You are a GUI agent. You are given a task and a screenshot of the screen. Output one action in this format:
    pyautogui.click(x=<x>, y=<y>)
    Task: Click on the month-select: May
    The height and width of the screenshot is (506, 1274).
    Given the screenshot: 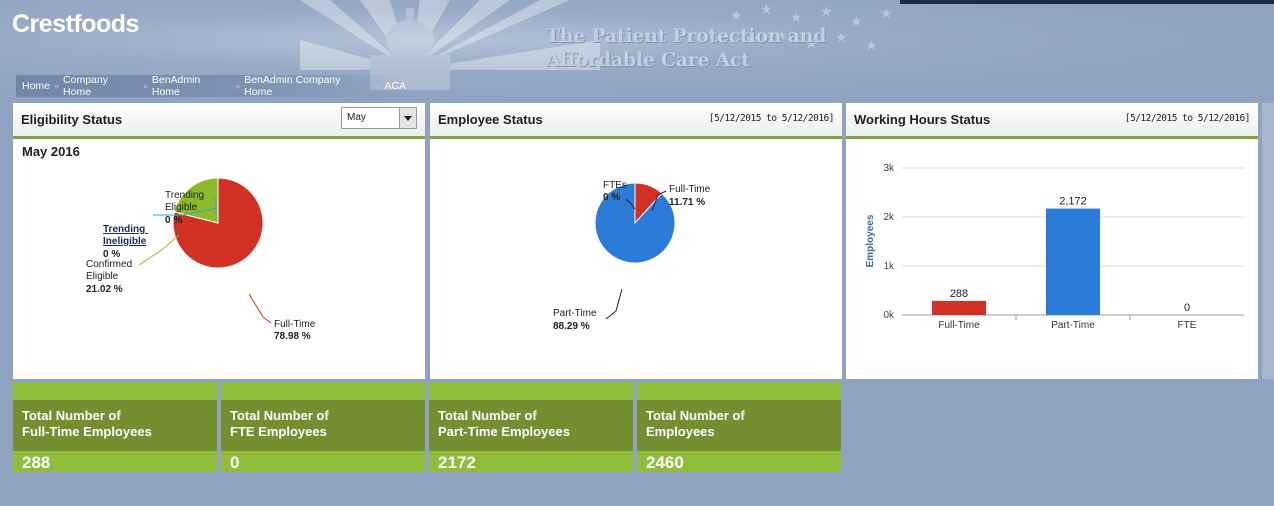 What is the action you would take?
    pyautogui.click(x=379, y=118)
    